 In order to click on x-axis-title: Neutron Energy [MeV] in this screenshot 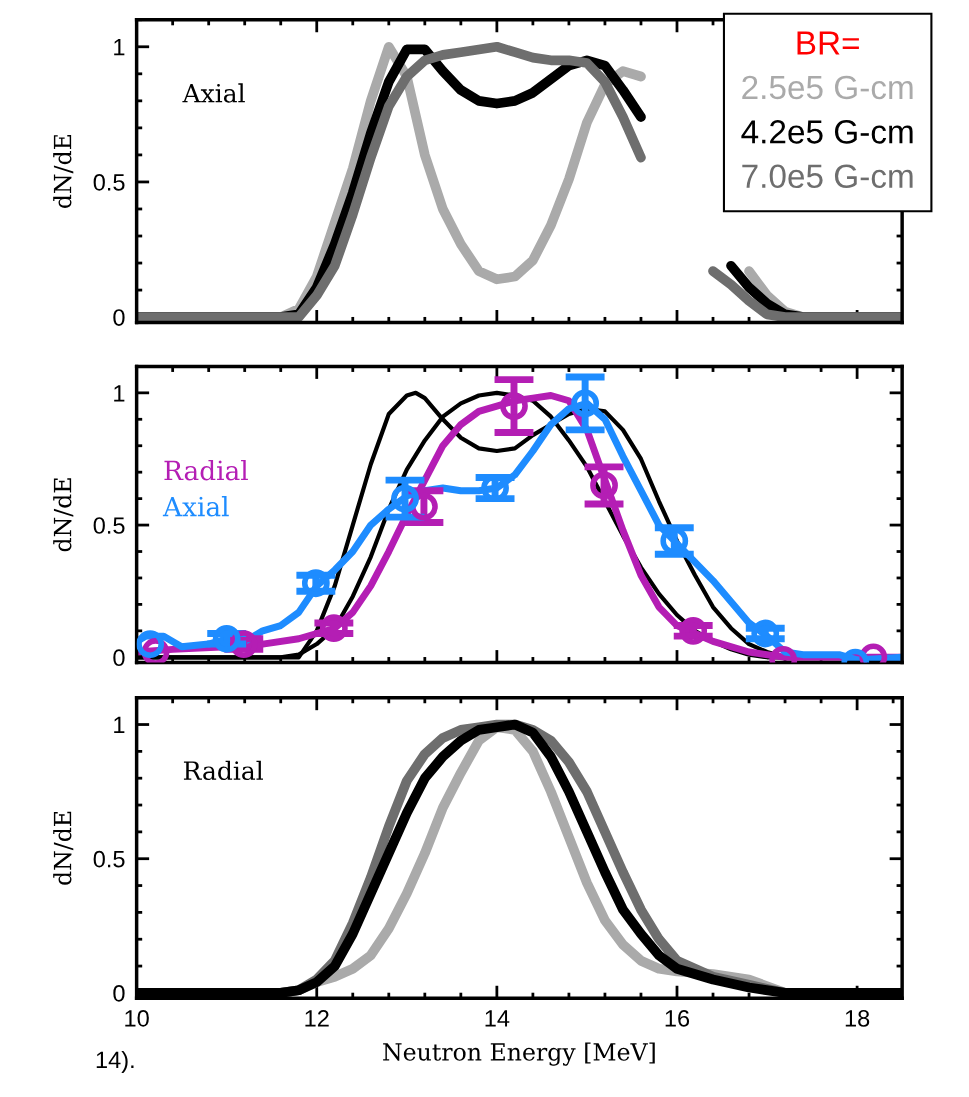, I will do `click(519, 1054)`.